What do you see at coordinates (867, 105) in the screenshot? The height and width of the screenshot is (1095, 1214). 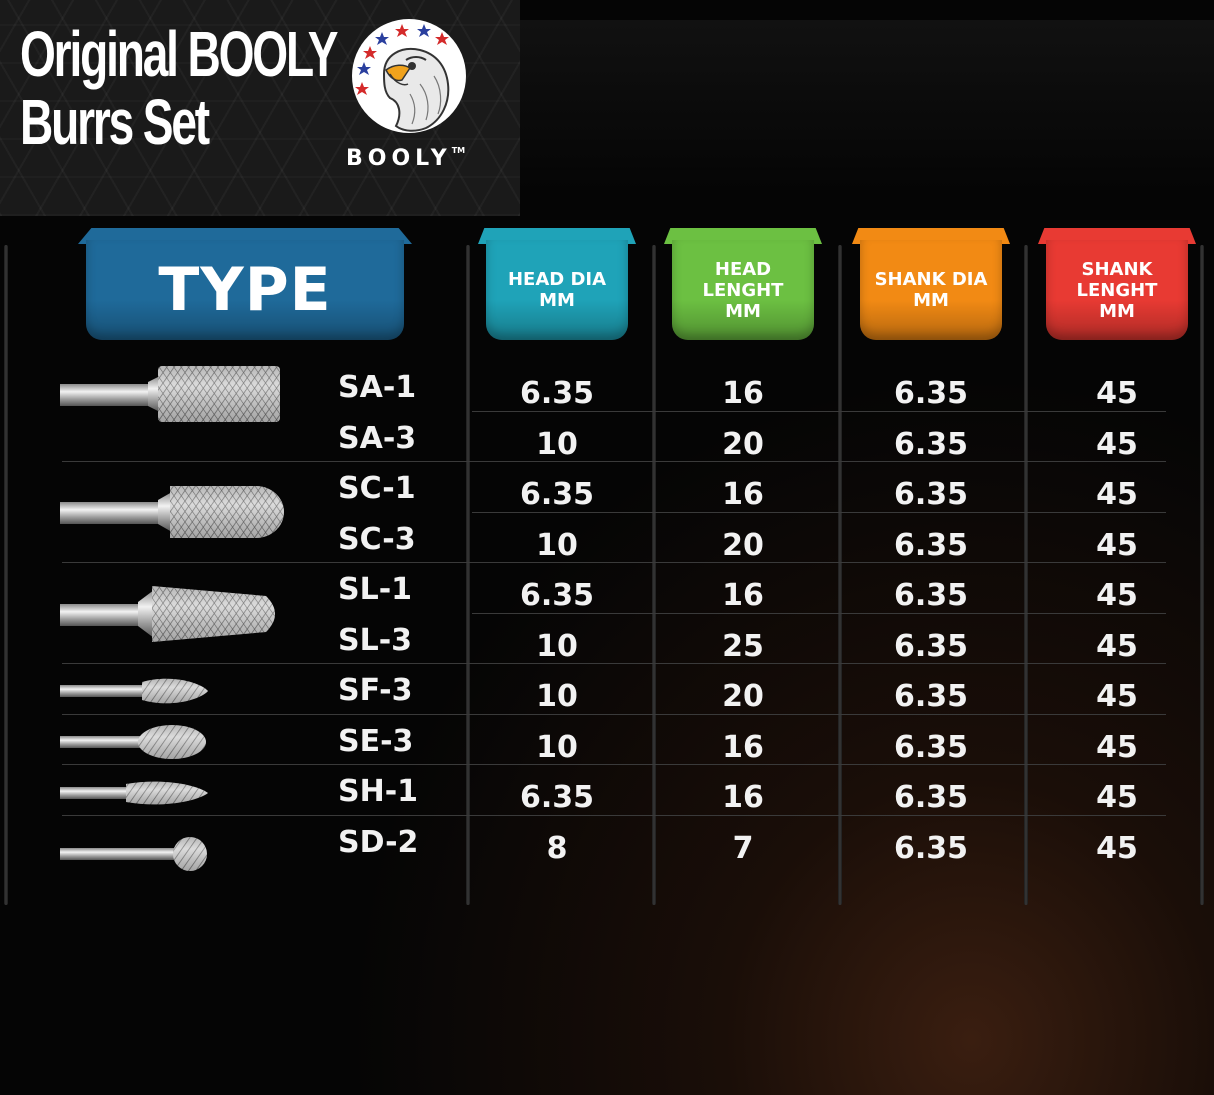 I see `background-banner` at bounding box center [867, 105].